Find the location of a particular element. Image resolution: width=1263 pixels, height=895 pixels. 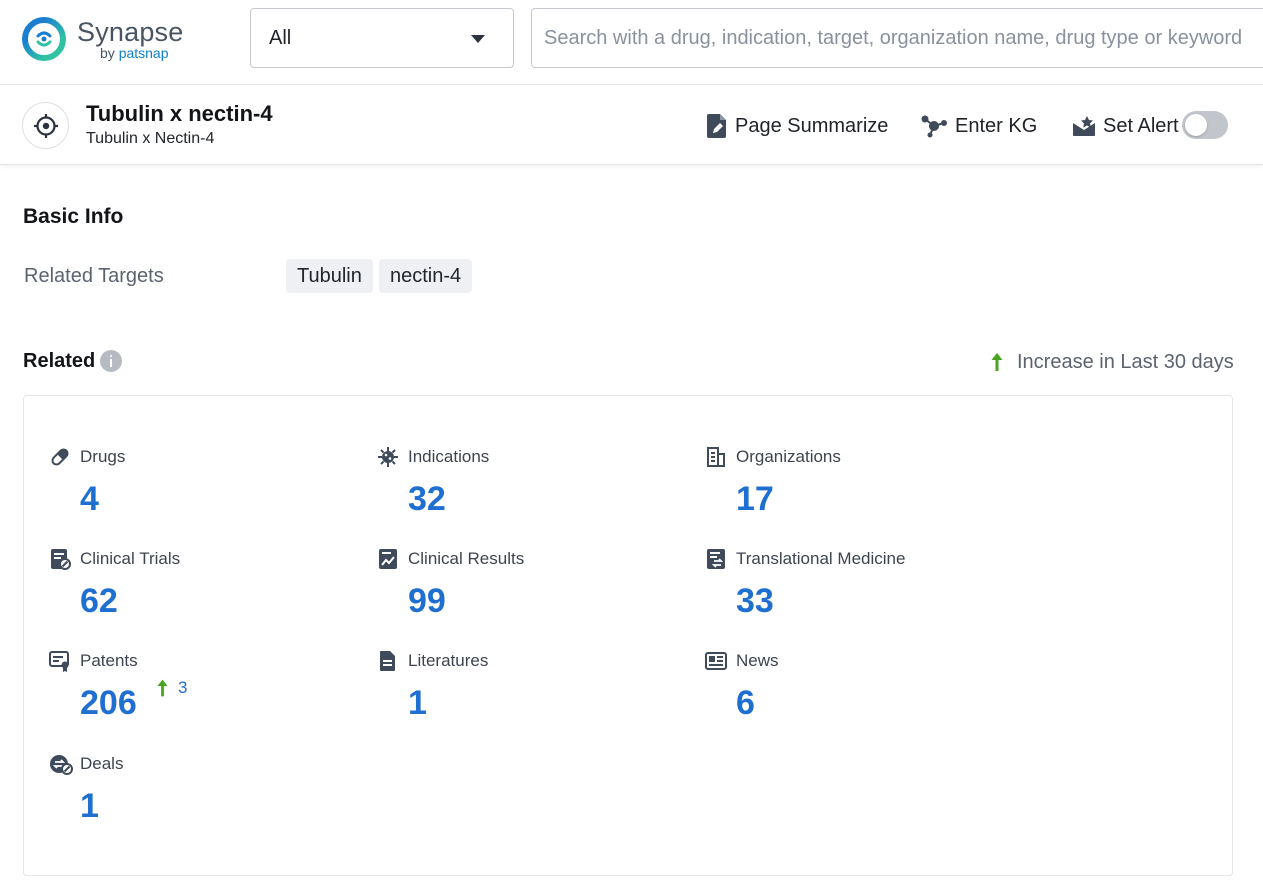

stat-drugs-label: Drugs is located at coordinates (102, 457).